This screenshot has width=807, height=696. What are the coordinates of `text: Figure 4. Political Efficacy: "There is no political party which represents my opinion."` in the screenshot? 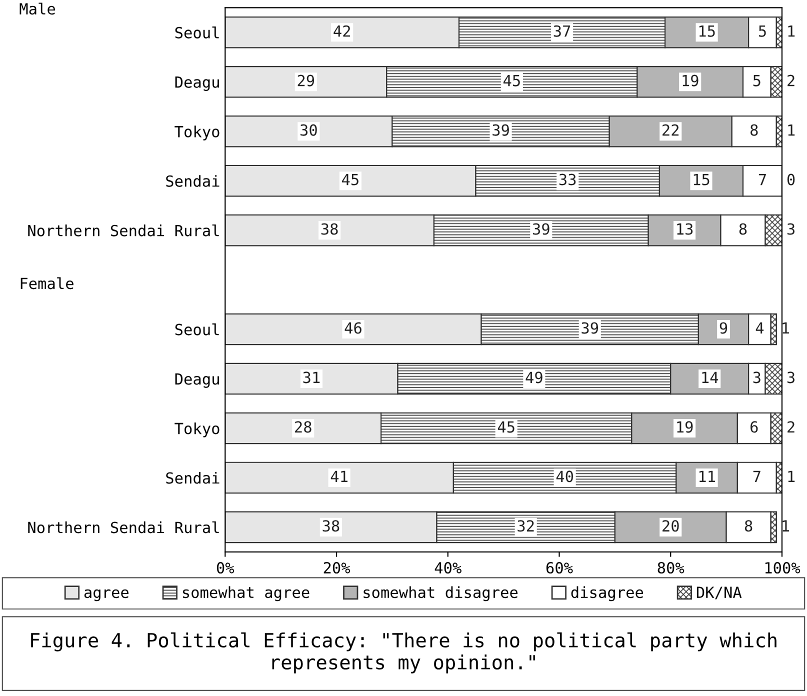 It's located at (403, 653).